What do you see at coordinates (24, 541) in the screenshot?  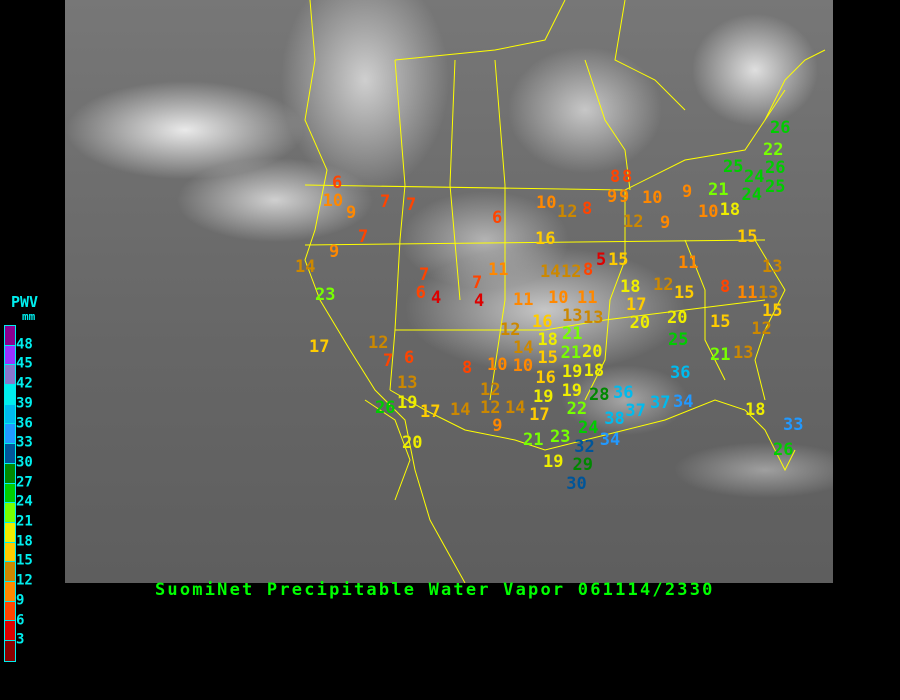 I see `legend-label: 18` at bounding box center [24, 541].